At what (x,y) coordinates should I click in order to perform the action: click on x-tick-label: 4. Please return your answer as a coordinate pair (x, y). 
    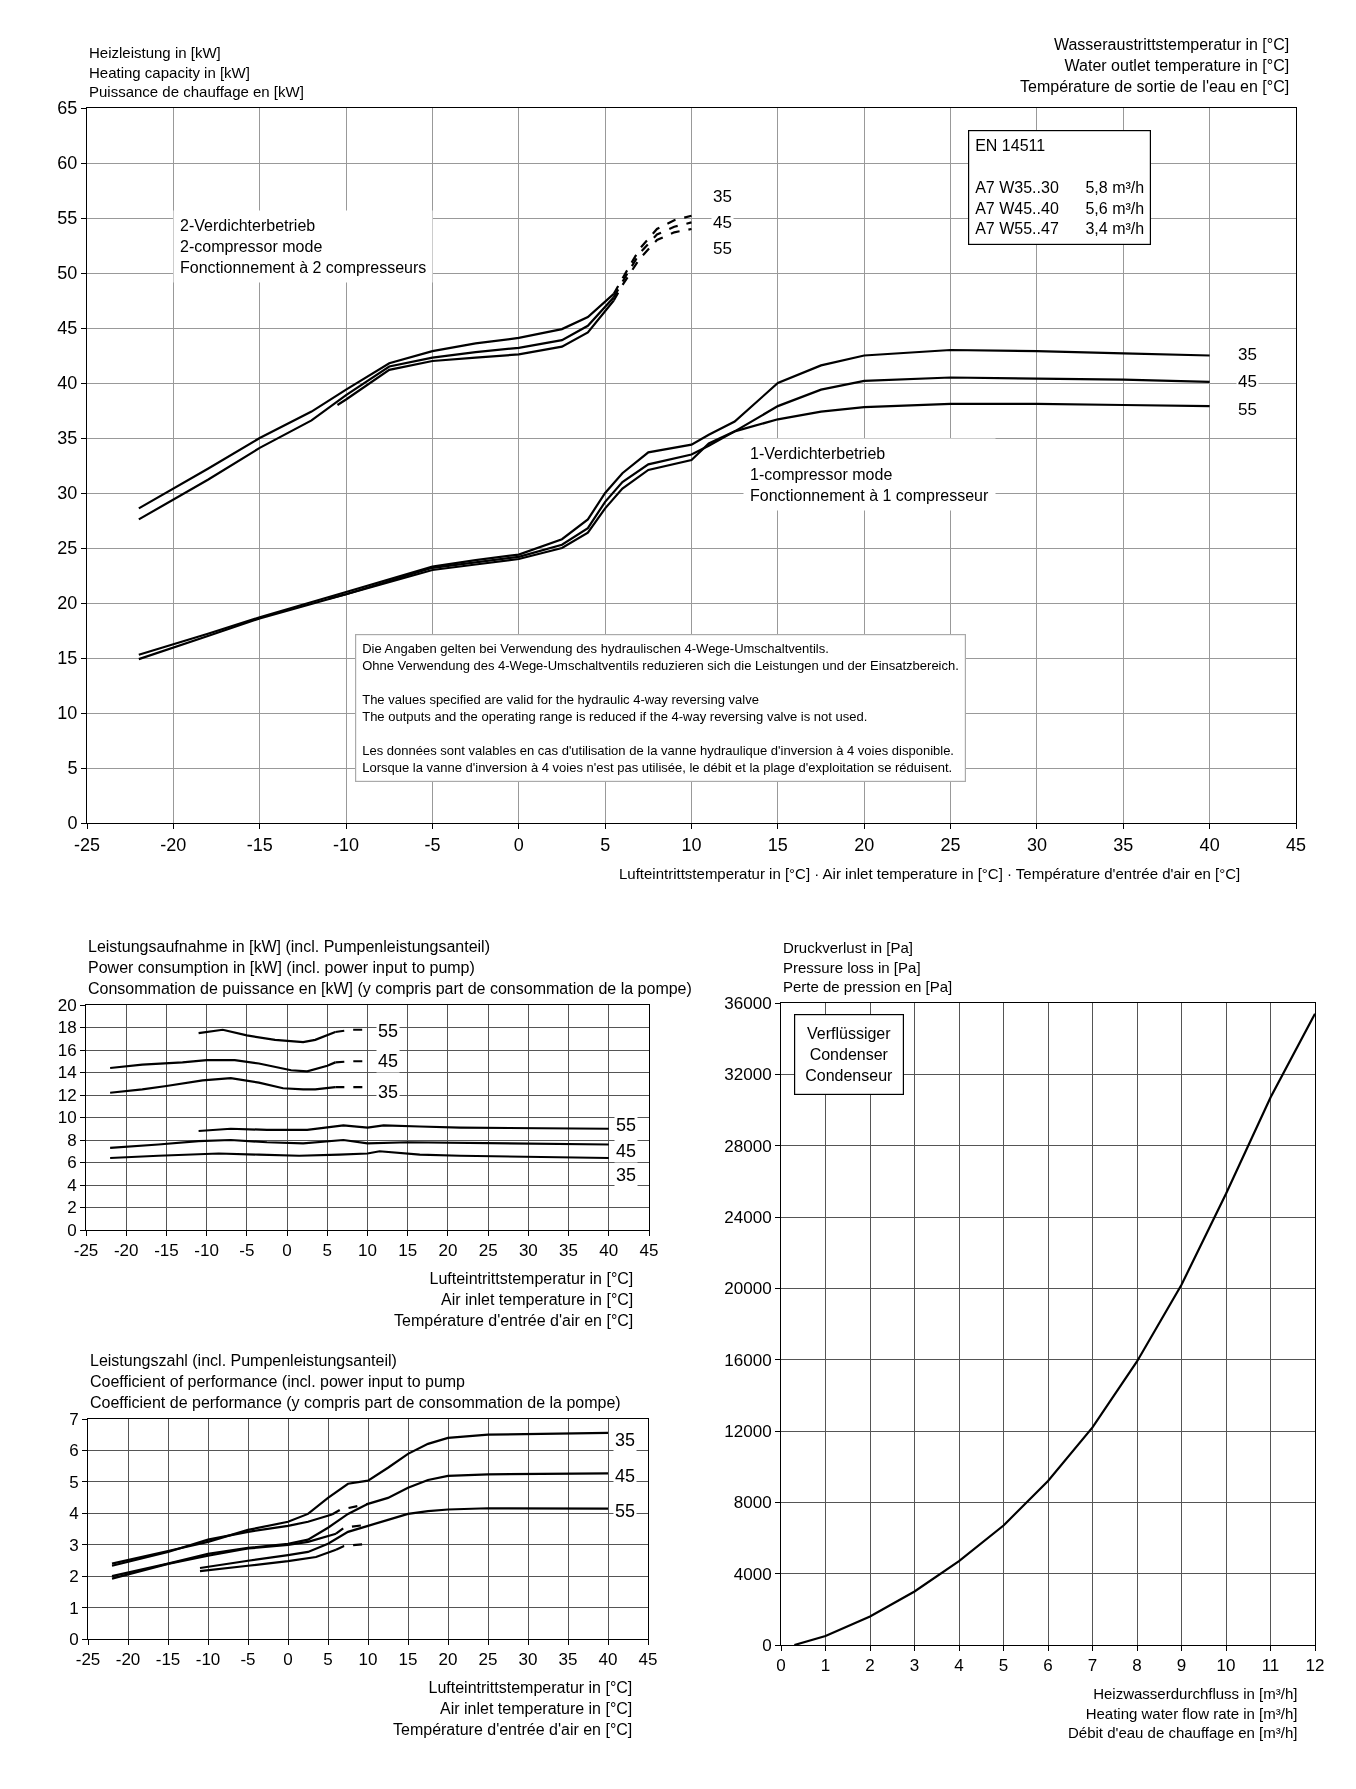
    Looking at the image, I should click on (959, 1666).